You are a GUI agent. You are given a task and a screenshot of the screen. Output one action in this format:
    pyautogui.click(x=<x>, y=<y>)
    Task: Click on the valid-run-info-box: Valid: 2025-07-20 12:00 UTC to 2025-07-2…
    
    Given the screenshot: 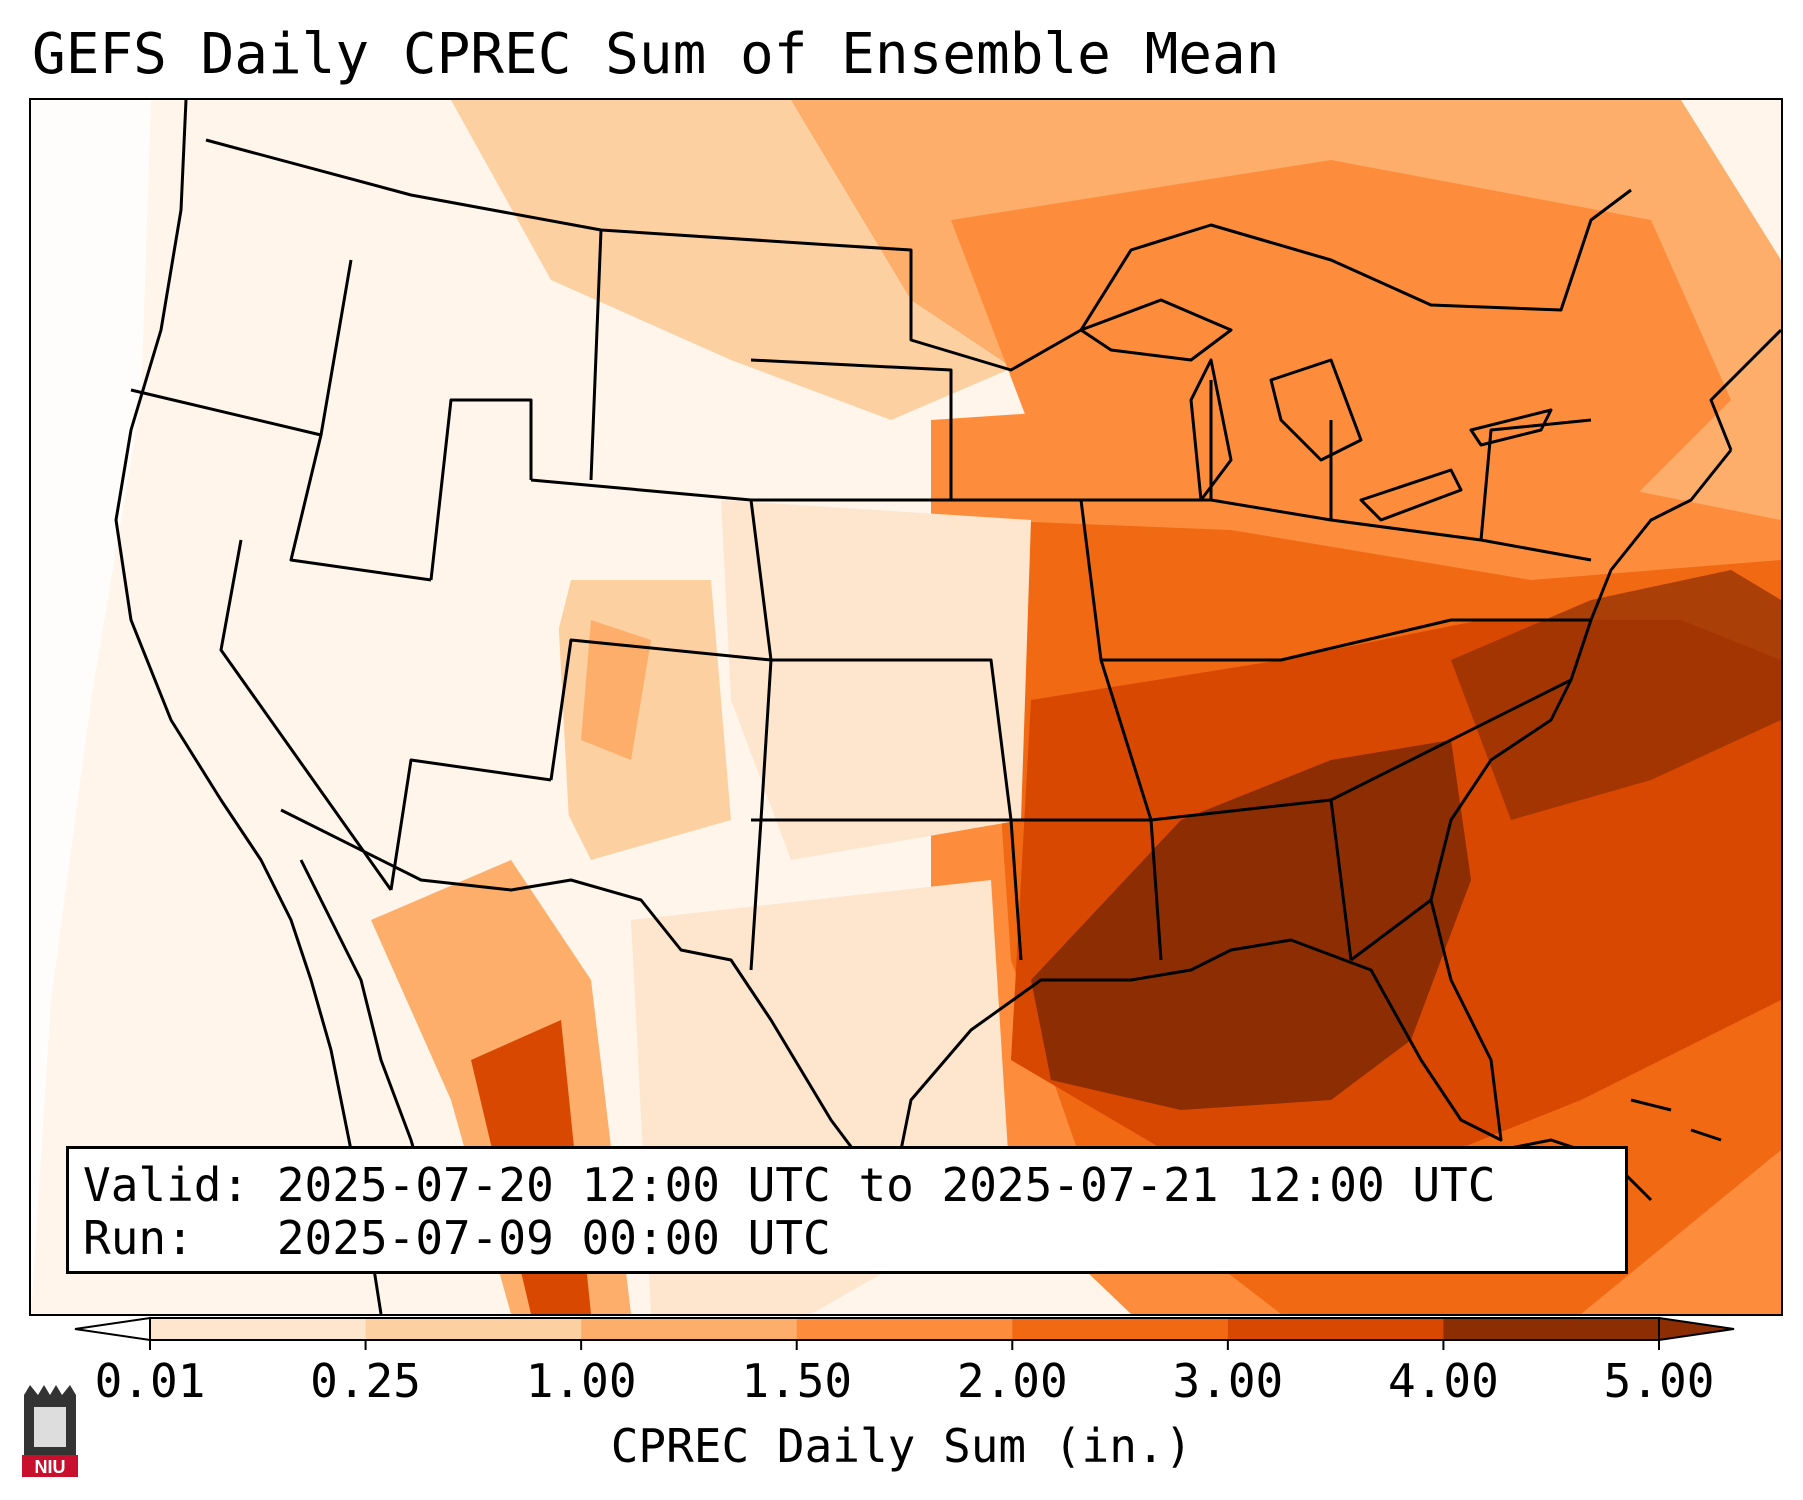 What is the action you would take?
    pyautogui.click(x=847, y=1210)
    